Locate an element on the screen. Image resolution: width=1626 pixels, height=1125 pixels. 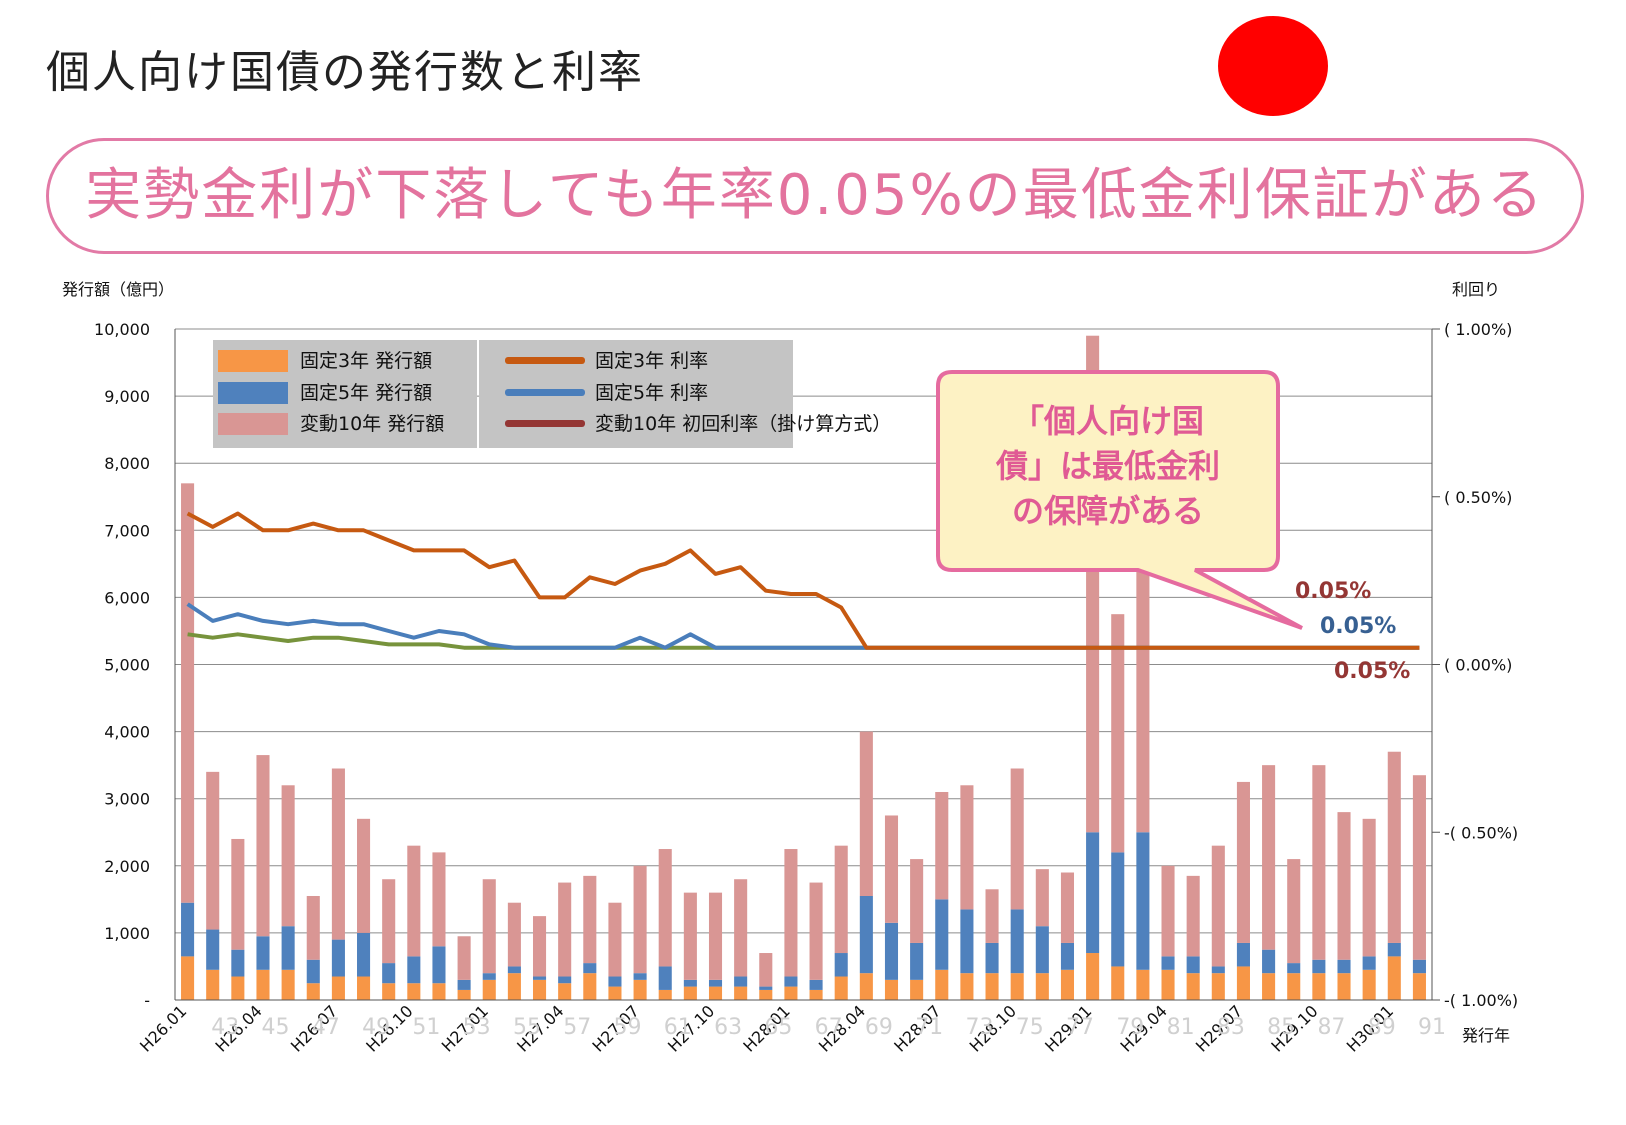
legend-swatch-fixed5-bar is located at coordinates (253, 393).